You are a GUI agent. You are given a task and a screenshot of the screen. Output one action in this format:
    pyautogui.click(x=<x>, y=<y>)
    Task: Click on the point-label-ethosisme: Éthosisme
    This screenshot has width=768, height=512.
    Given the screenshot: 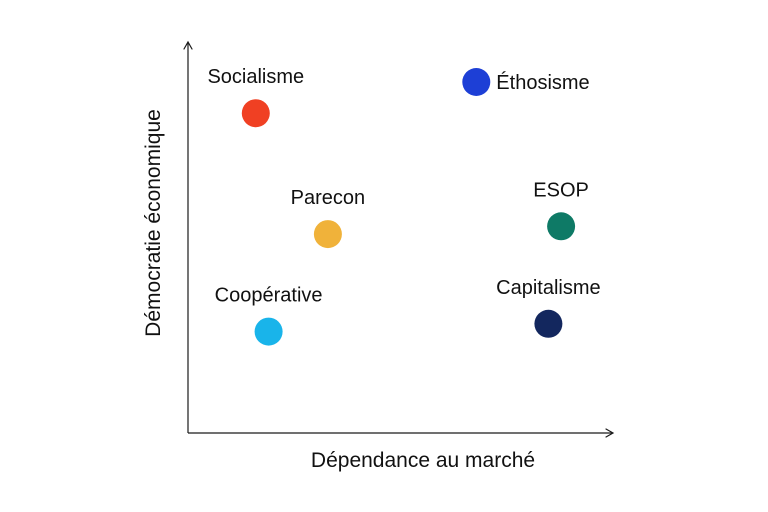 What is the action you would take?
    pyautogui.click(x=542, y=82)
    